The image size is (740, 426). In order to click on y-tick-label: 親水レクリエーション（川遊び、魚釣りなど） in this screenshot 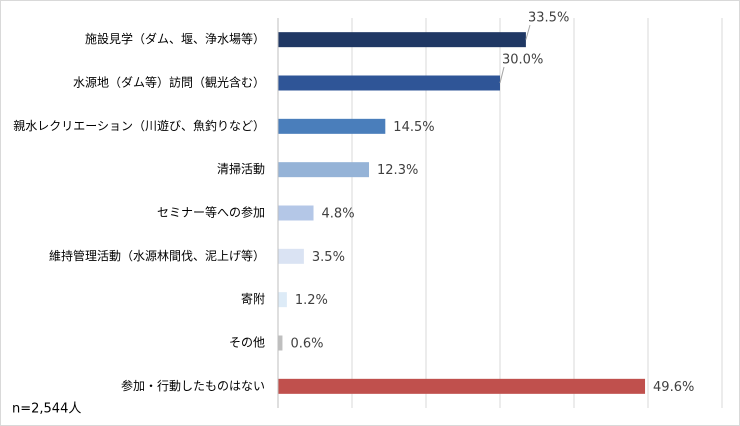, I will do `click(139, 125)`.